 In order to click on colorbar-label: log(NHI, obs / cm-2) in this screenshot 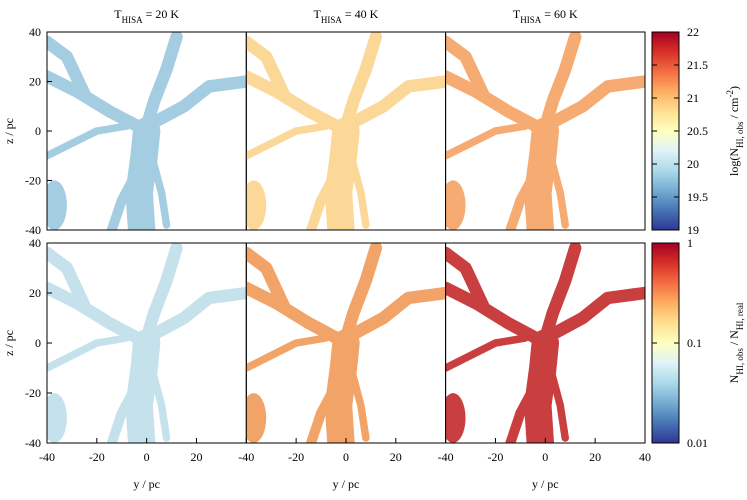, I will do `click(735, 131)`.